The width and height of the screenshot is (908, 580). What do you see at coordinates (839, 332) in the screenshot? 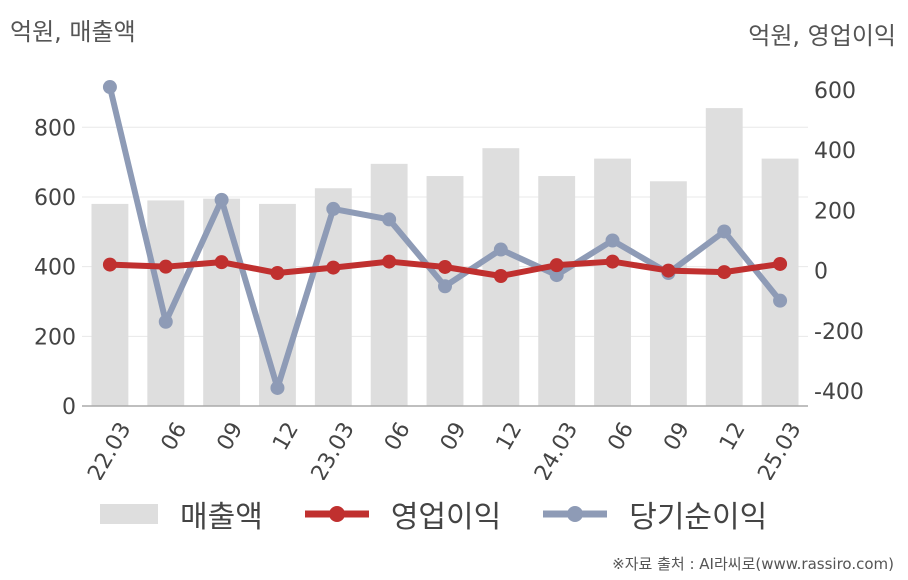
I see `right-tick-label: -200` at bounding box center [839, 332].